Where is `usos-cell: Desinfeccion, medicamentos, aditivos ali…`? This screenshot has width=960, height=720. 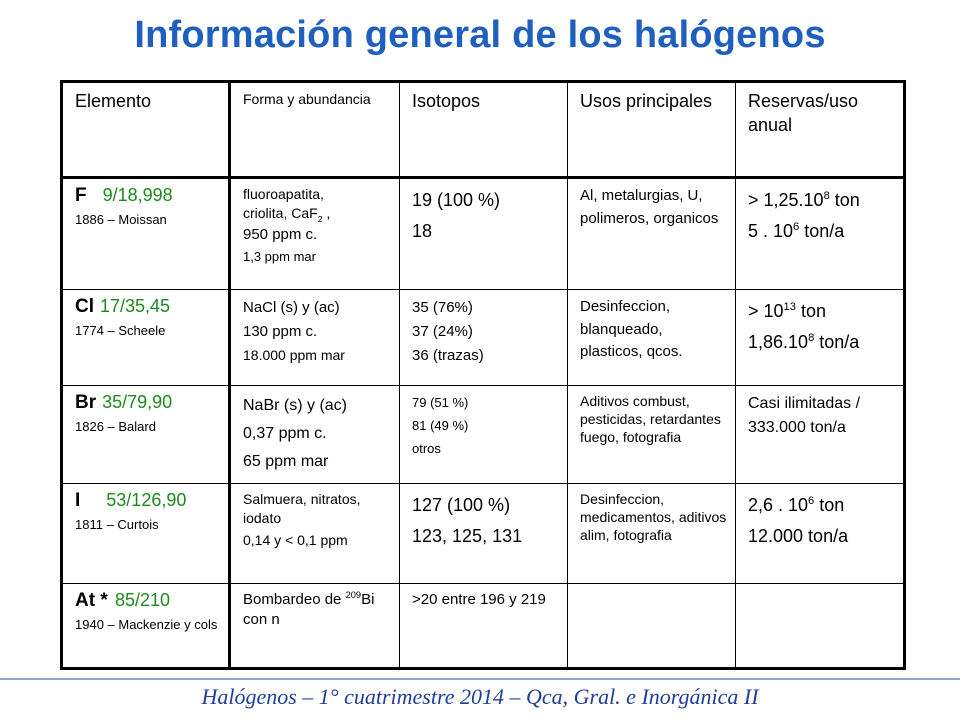 usos-cell: Desinfeccion, medicamentos, aditivos ali… is located at coordinates (651, 533).